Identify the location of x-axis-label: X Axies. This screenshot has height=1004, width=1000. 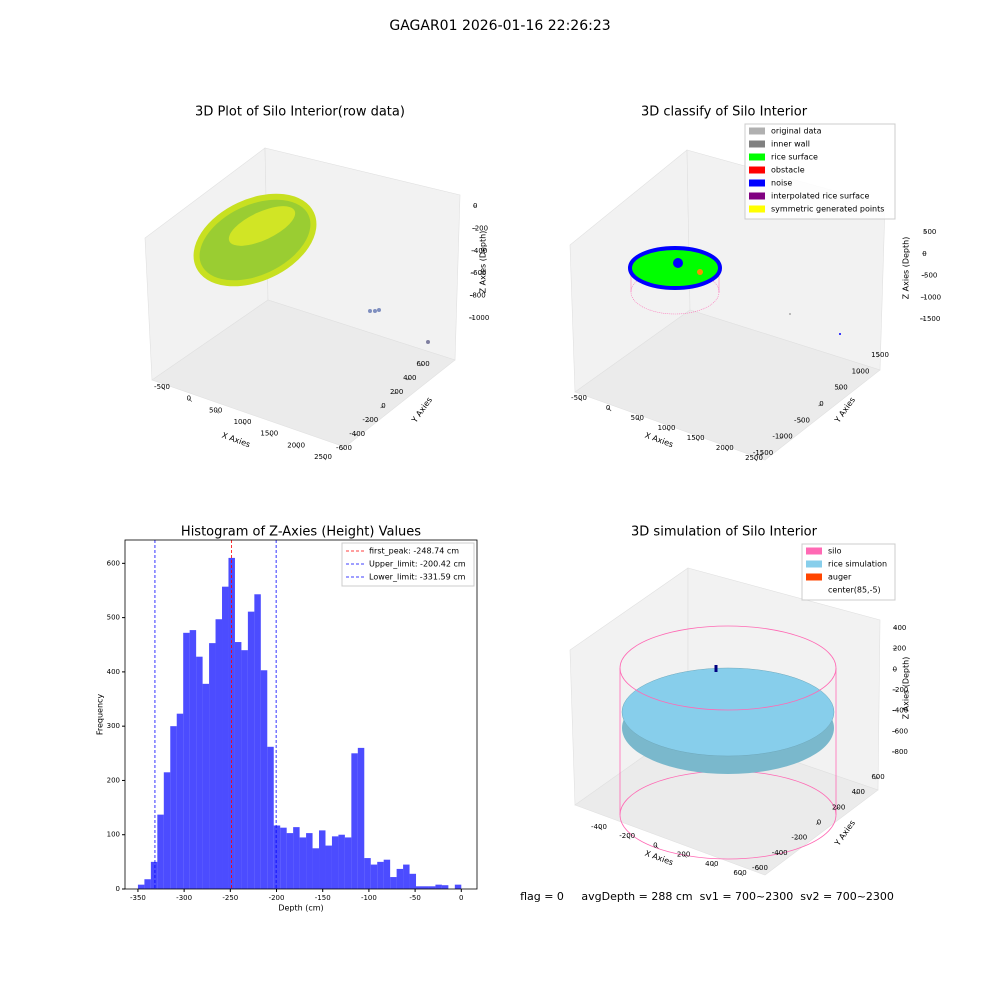
(659, 440).